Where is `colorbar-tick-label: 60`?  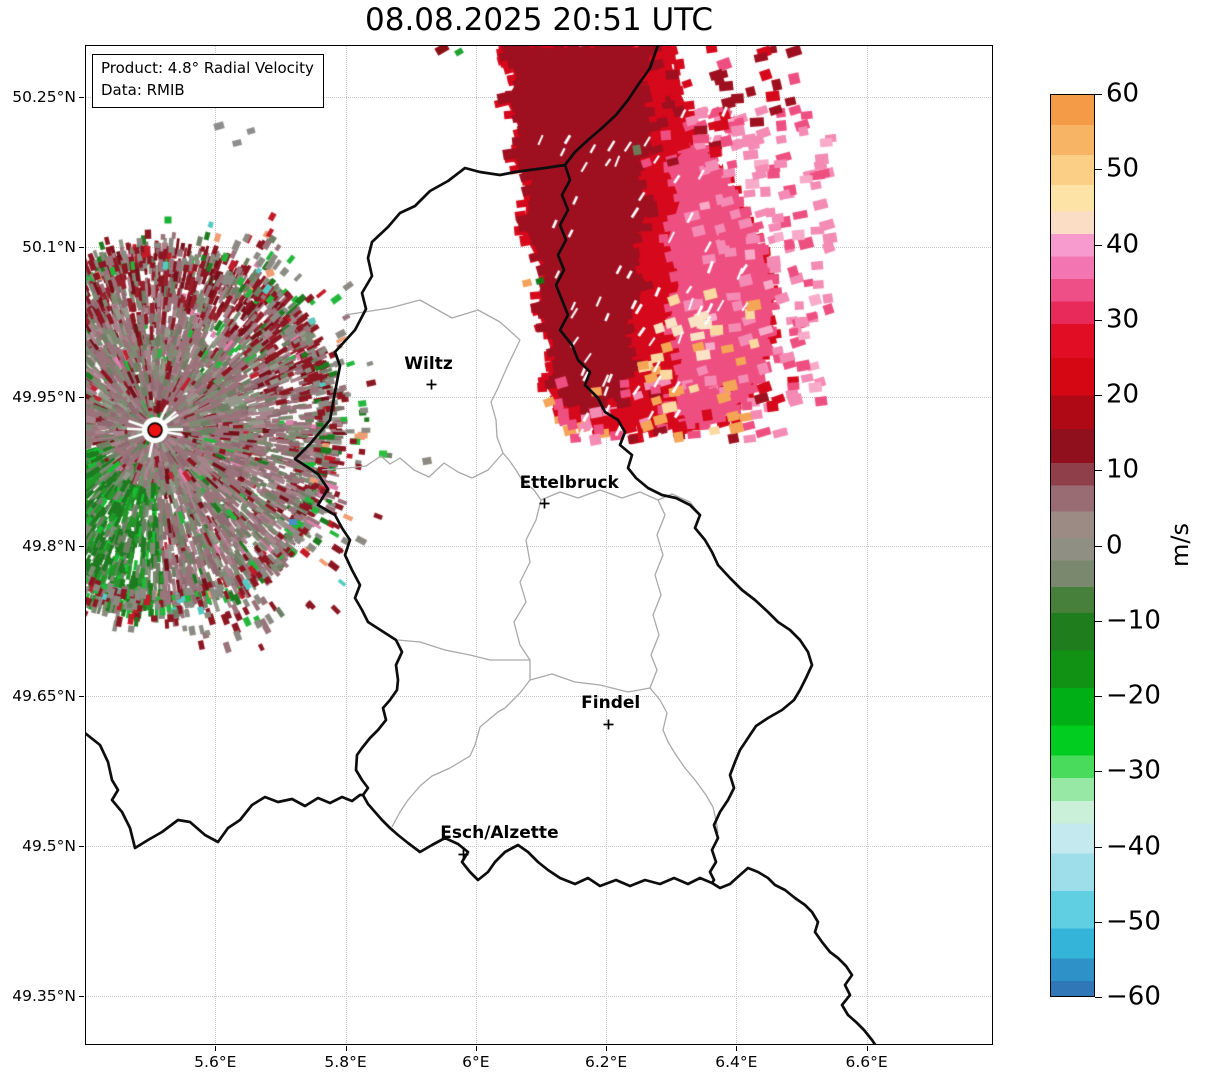
colorbar-tick-label: 60 is located at coordinates (1123, 93).